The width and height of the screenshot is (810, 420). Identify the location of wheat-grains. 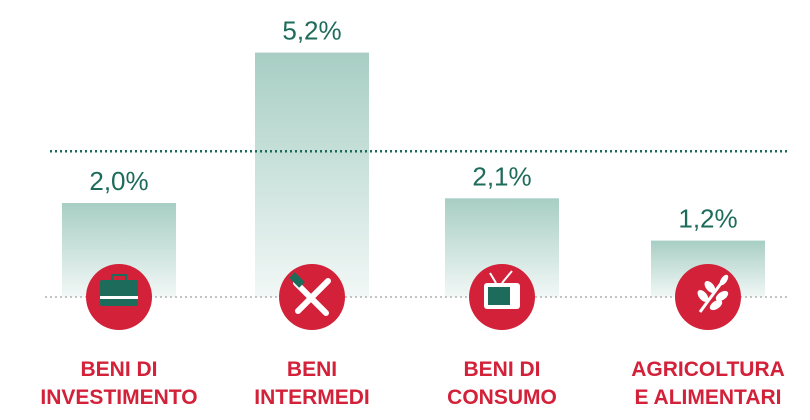
(713, 292).